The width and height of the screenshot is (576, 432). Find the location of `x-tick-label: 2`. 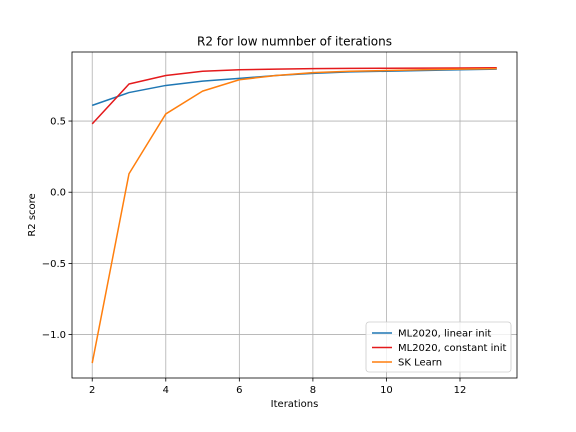

x-tick-label: 2 is located at coordinates (92, 390).